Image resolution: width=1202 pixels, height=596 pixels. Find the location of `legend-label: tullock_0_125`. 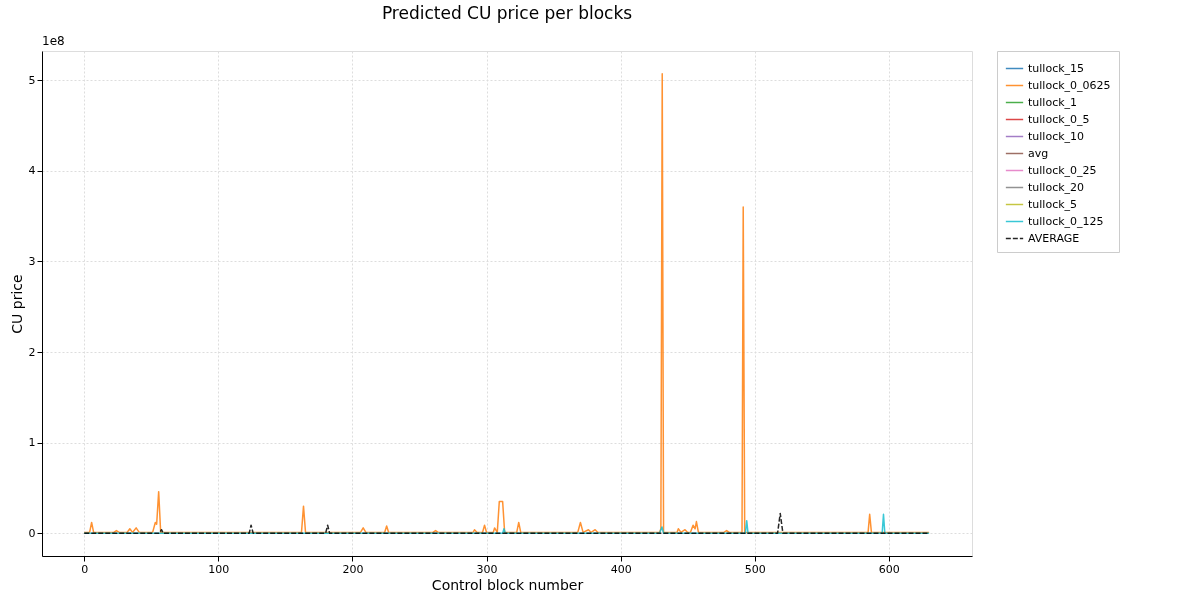

legend-label: tullock_0_125 is located at coordinates (1066, 221).